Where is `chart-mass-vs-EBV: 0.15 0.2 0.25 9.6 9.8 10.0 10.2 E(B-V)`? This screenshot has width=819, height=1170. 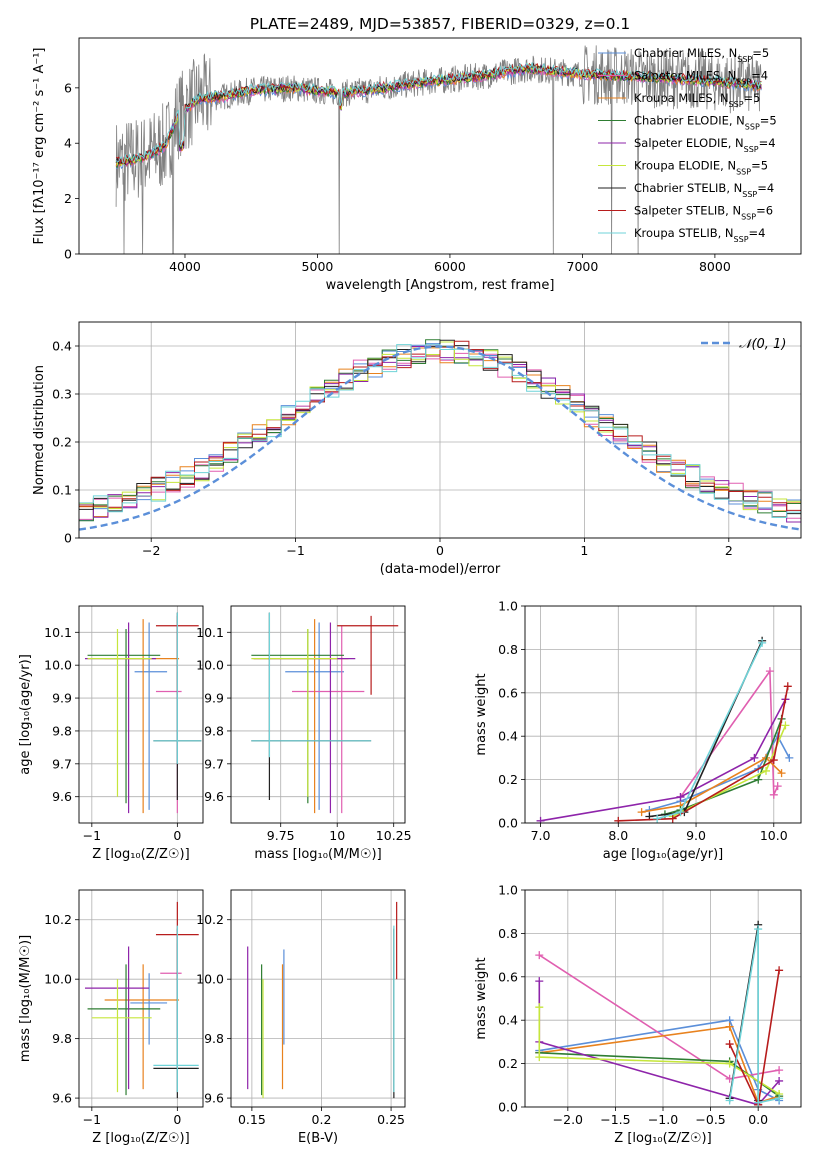
chart-mass-vs-EBV: 0.15 0.2 0.25 9.6 9.8 10.0 10.2 E(B-V) is located at coordinates (301, 1017).